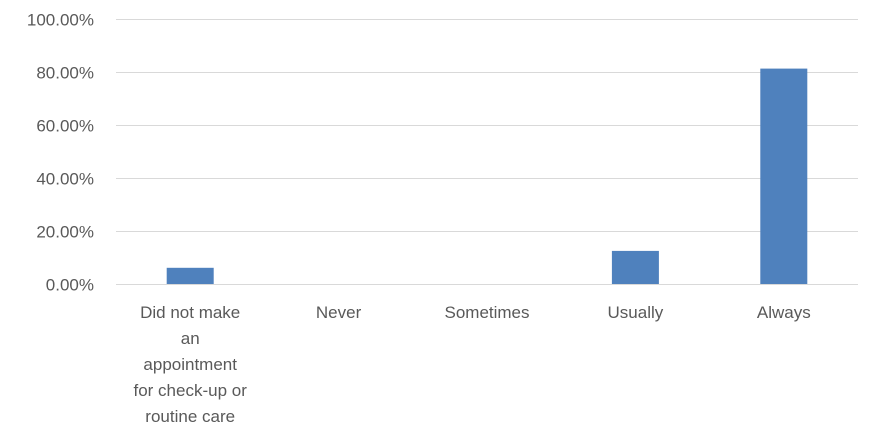 Image resolution: width=875 pixels, height=440 pixels. What do you see at coordinates (190, 416) in the screenshot?
I see `x-tick-label-line: routine care` at bounding box center [190, 416].